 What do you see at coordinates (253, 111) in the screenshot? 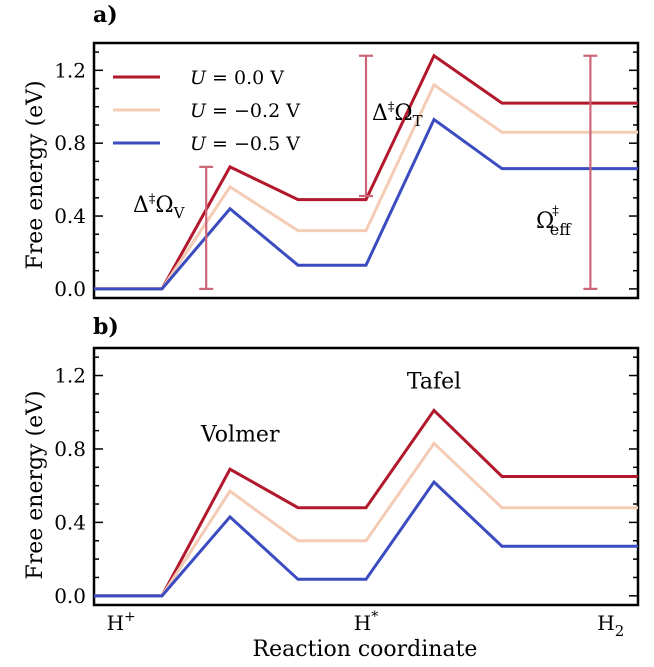
I see `legend-value: = −0.2 V` at bounding box center [253, 111].